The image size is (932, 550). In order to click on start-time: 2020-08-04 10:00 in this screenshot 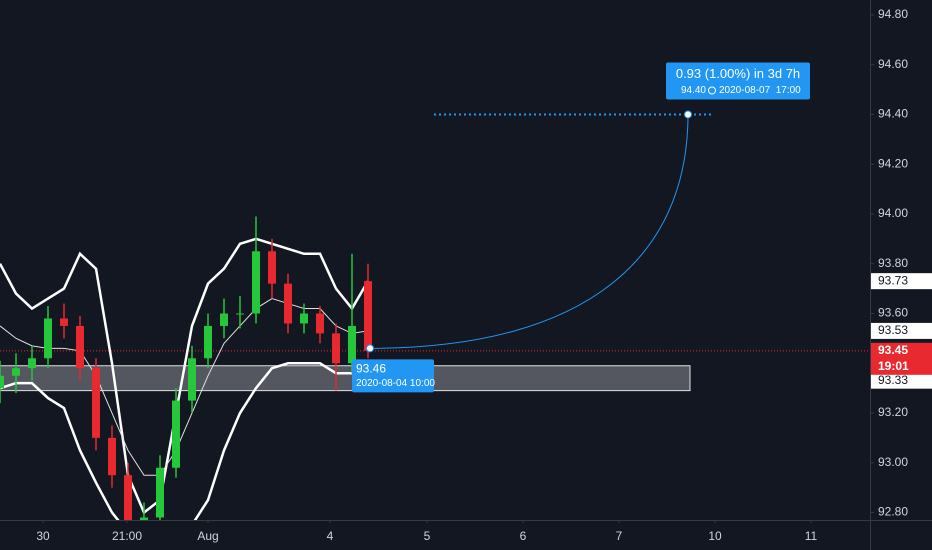, I will do `click(395, 383)`.